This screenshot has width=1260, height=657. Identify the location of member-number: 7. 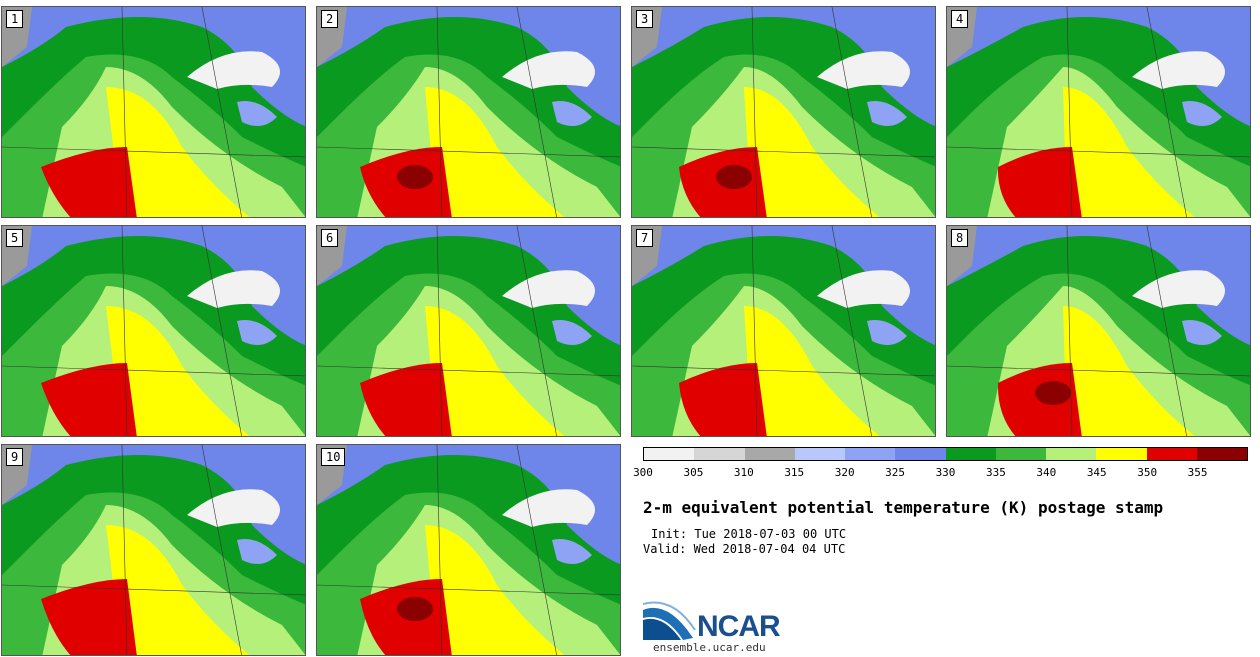
(645, 238).